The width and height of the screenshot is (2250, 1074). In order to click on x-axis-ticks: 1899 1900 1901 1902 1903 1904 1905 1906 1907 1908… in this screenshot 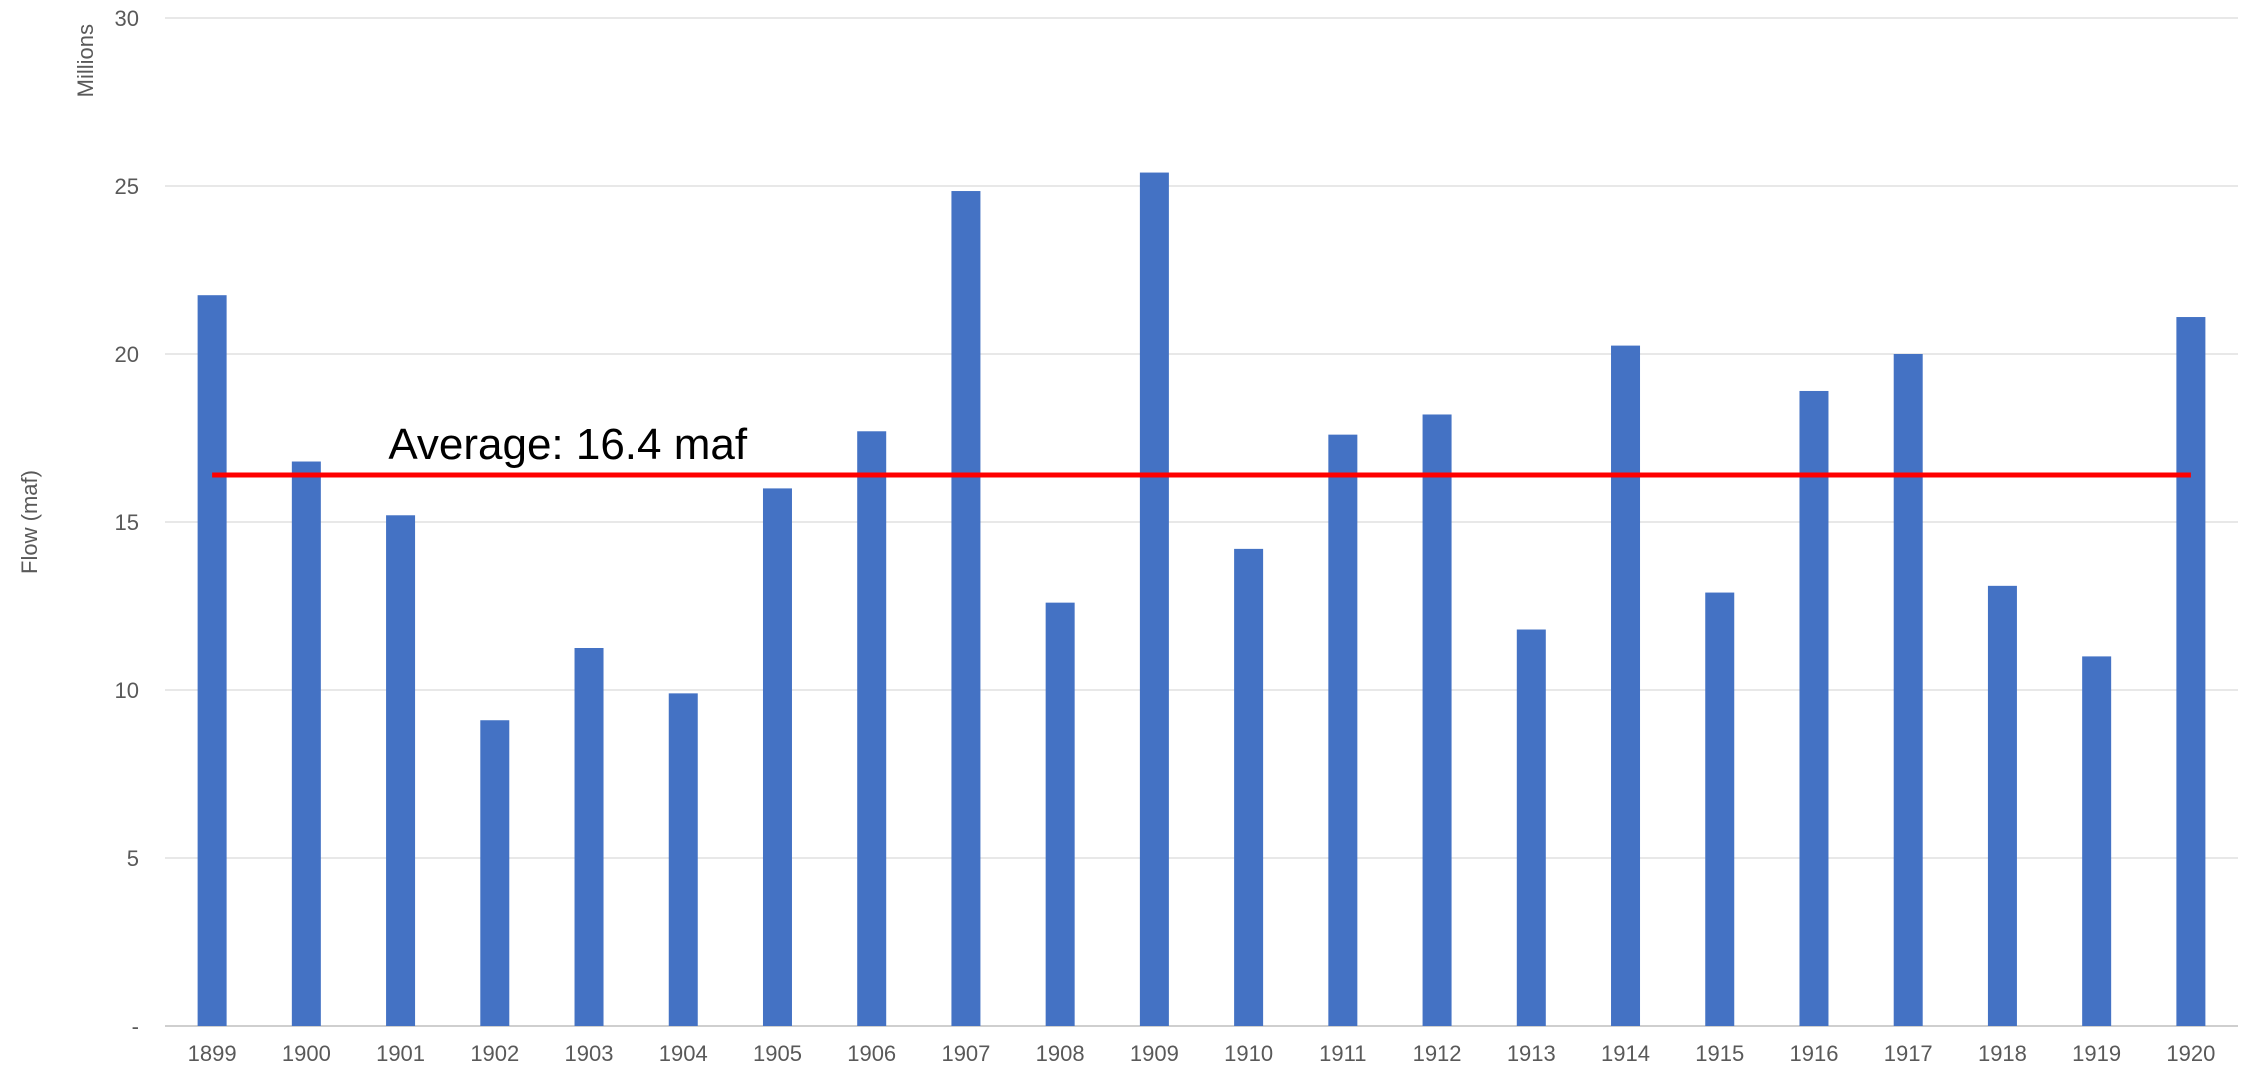, I will do `click(1202, 1053)`.